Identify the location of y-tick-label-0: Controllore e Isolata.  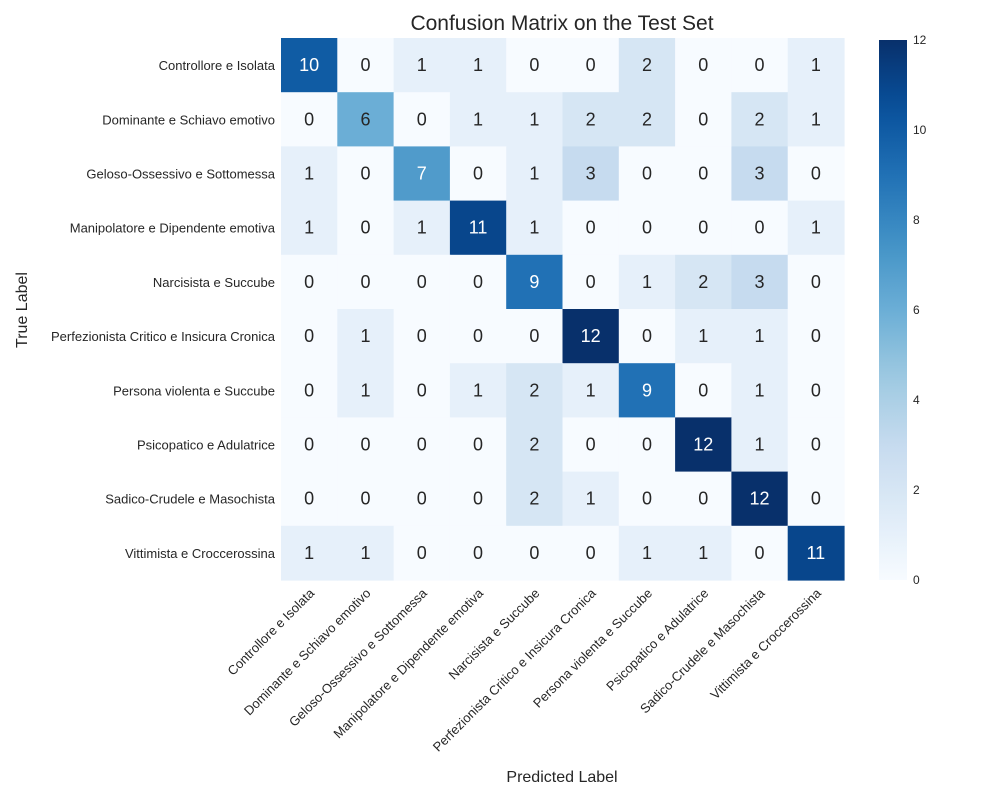
(217, 65).